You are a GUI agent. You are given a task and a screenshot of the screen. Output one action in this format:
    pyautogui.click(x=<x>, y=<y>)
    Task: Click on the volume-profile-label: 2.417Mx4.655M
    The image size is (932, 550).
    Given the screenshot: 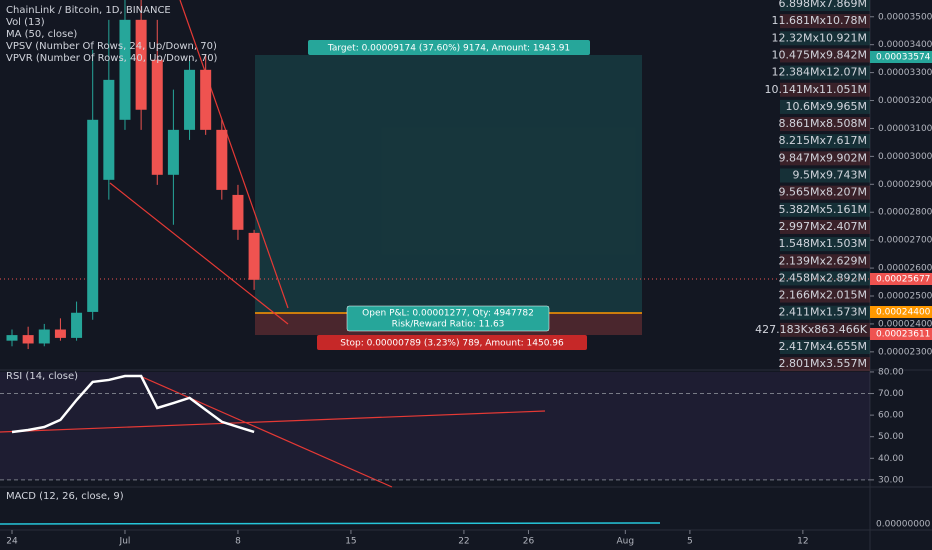 What is the action you would take?
    pyautogui.click(x=823, y=346)
    